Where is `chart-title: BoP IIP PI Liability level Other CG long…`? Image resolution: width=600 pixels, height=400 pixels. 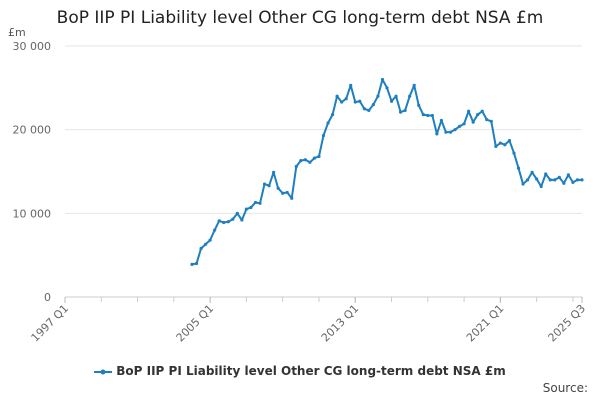
chart-title: BoP IIP PI Liability level Other CG long… is located at coordinates (300, 18).